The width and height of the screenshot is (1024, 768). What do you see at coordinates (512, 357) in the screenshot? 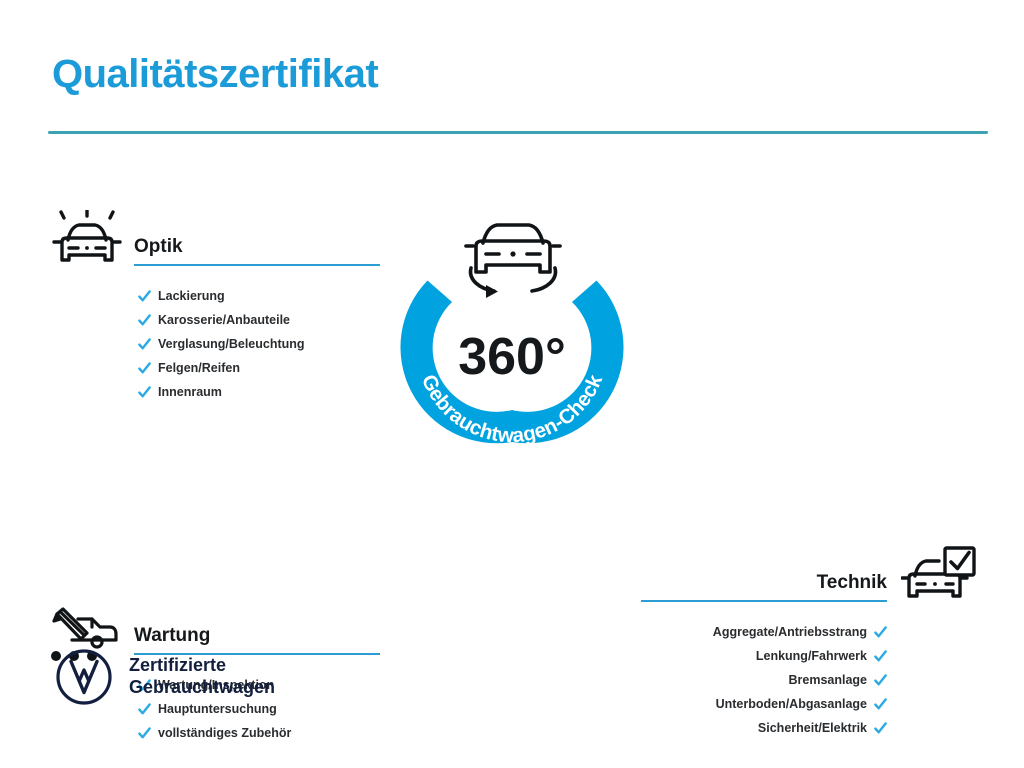
I see `badge-center-label: 360°` at bounding box center [512, 357].